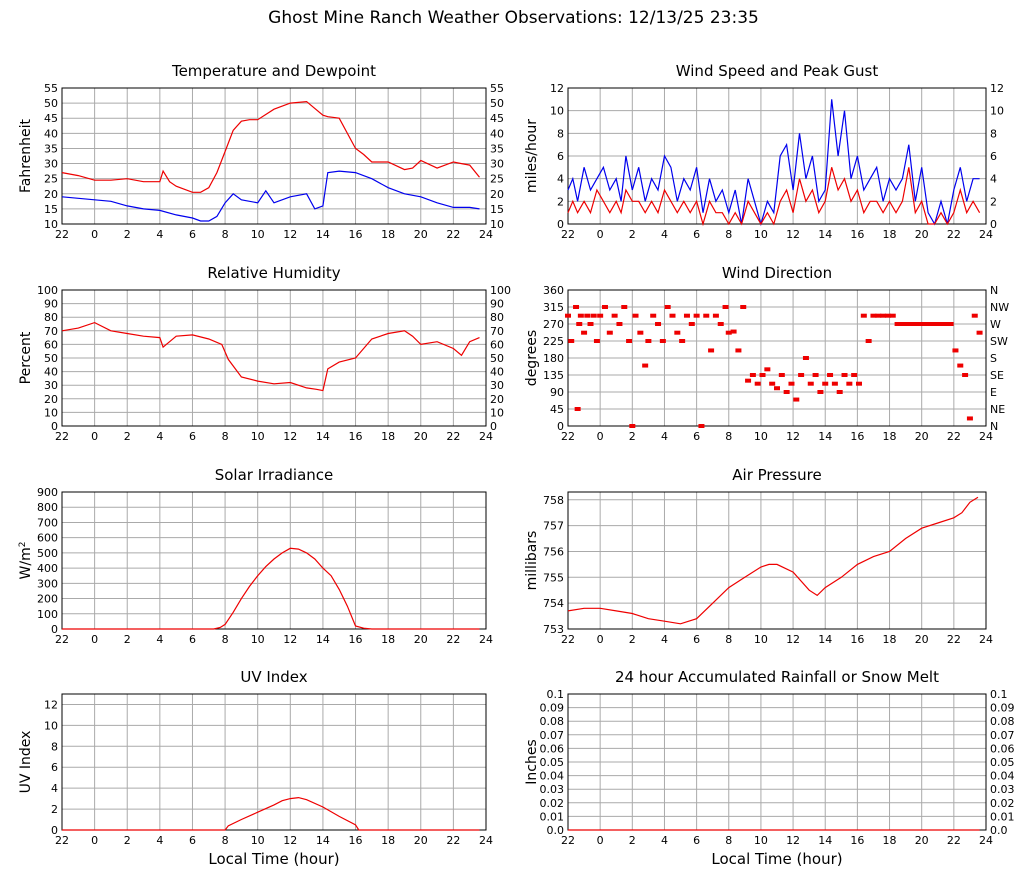 This screenshot has width=1027, height=878. What do you see at coordinates (47, 583) in the screenshot?
I see `y-tick-label: 300` at bounding box center [47, 583].